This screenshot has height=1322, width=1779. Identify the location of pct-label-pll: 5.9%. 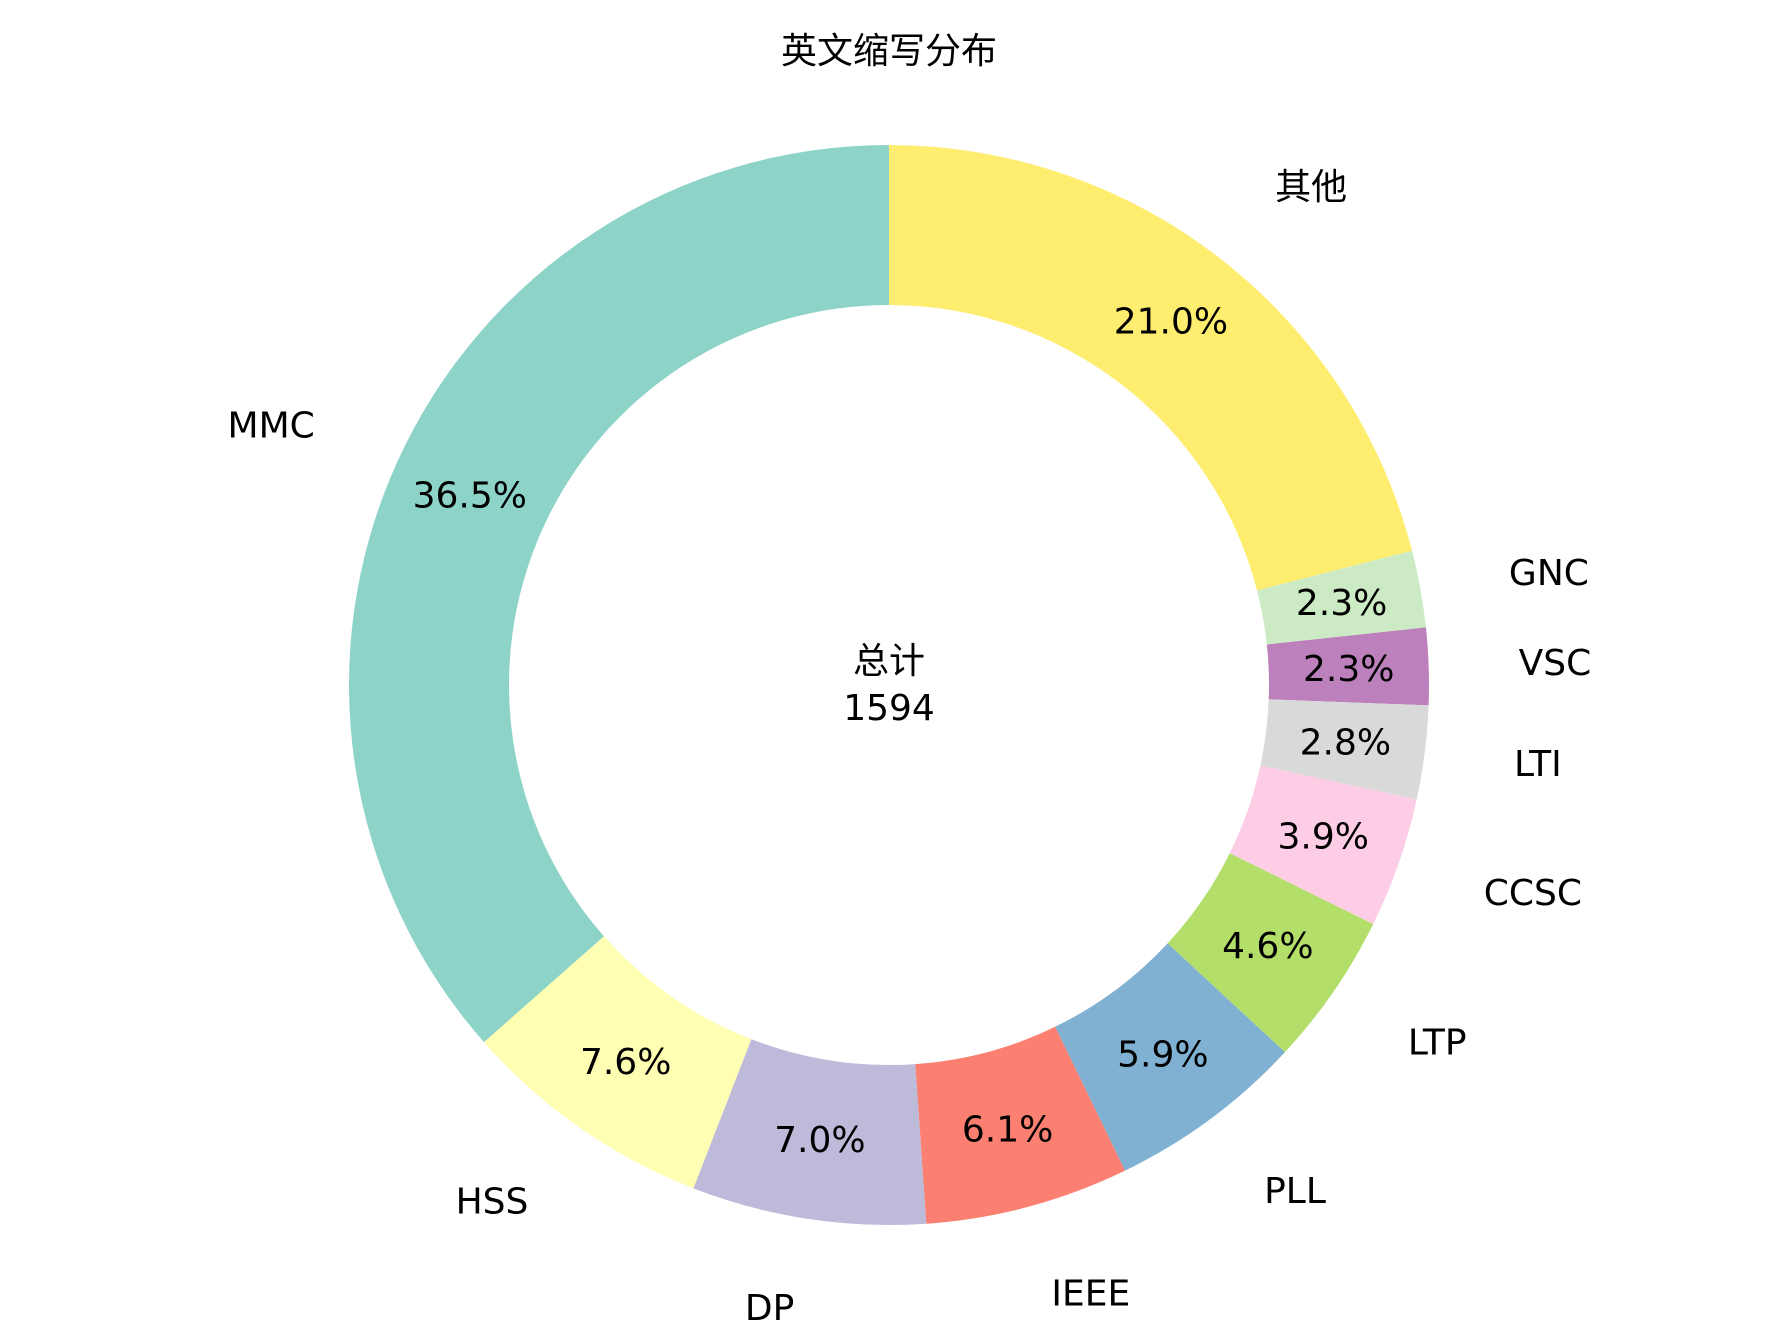
(1162, 1055).